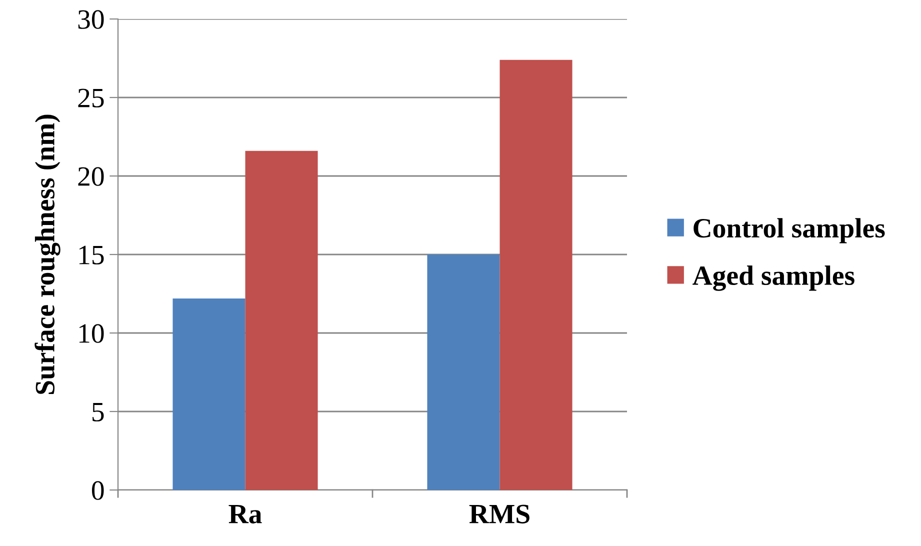 The height and width of the screenshot is (546, 921). What do you see at coordinates (789, 231) in the screenshot?
I see `legend-label: Control samples` at bounding box center [789, 231].